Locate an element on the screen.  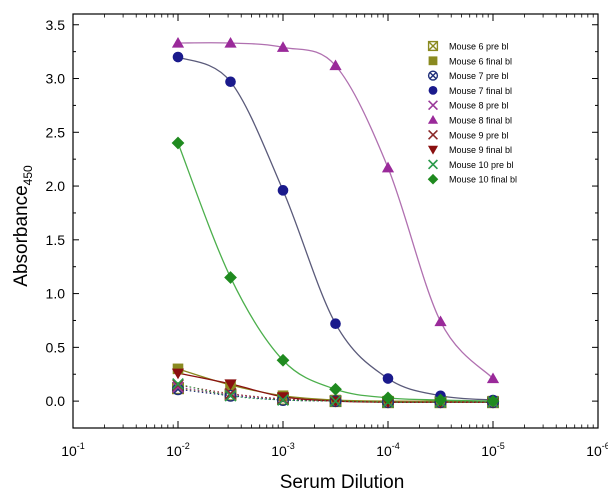
legend-item: Mouse 9 final bl is located at coordinates (469, 150).